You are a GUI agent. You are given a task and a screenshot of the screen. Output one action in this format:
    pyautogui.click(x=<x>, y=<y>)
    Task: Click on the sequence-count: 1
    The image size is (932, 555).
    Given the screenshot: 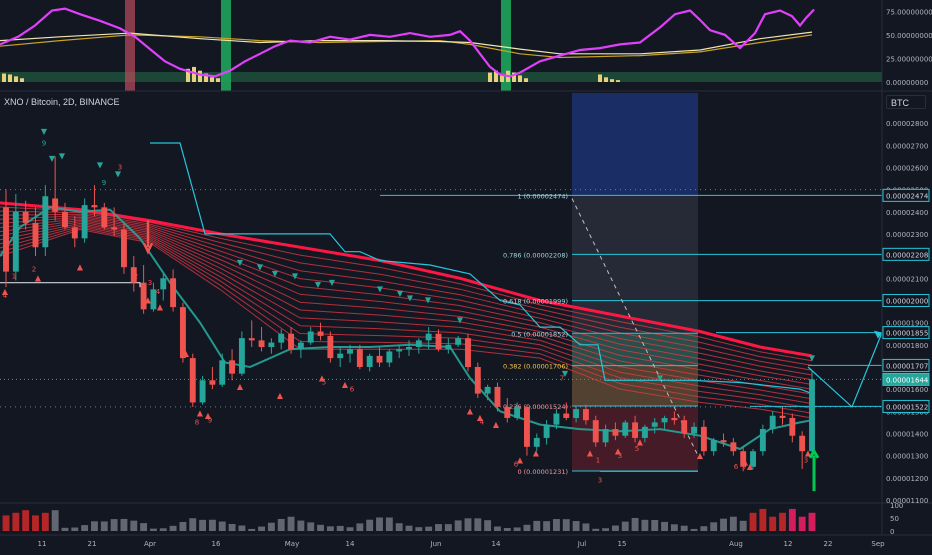 What is the action you would take?
    pyautogui.click(x=14, y=276)
    